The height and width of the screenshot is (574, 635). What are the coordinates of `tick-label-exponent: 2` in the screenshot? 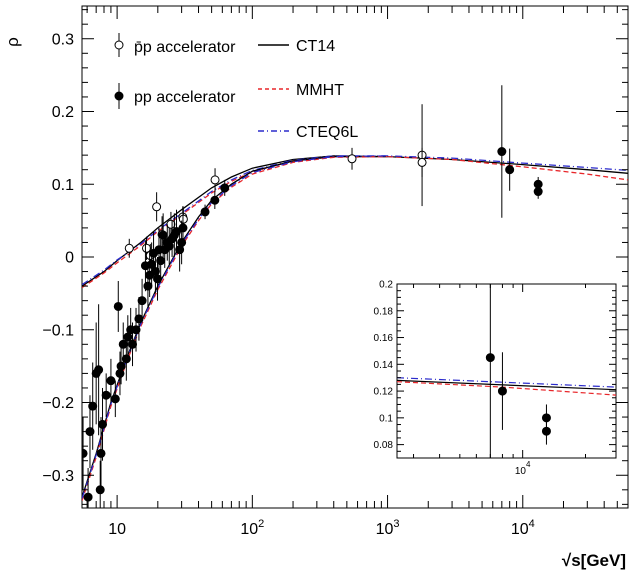 It's located at (261, 524).